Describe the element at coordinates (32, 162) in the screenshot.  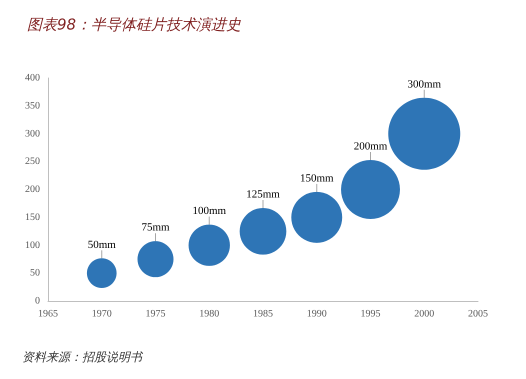
I see `y-tick-label: 250` at that location.